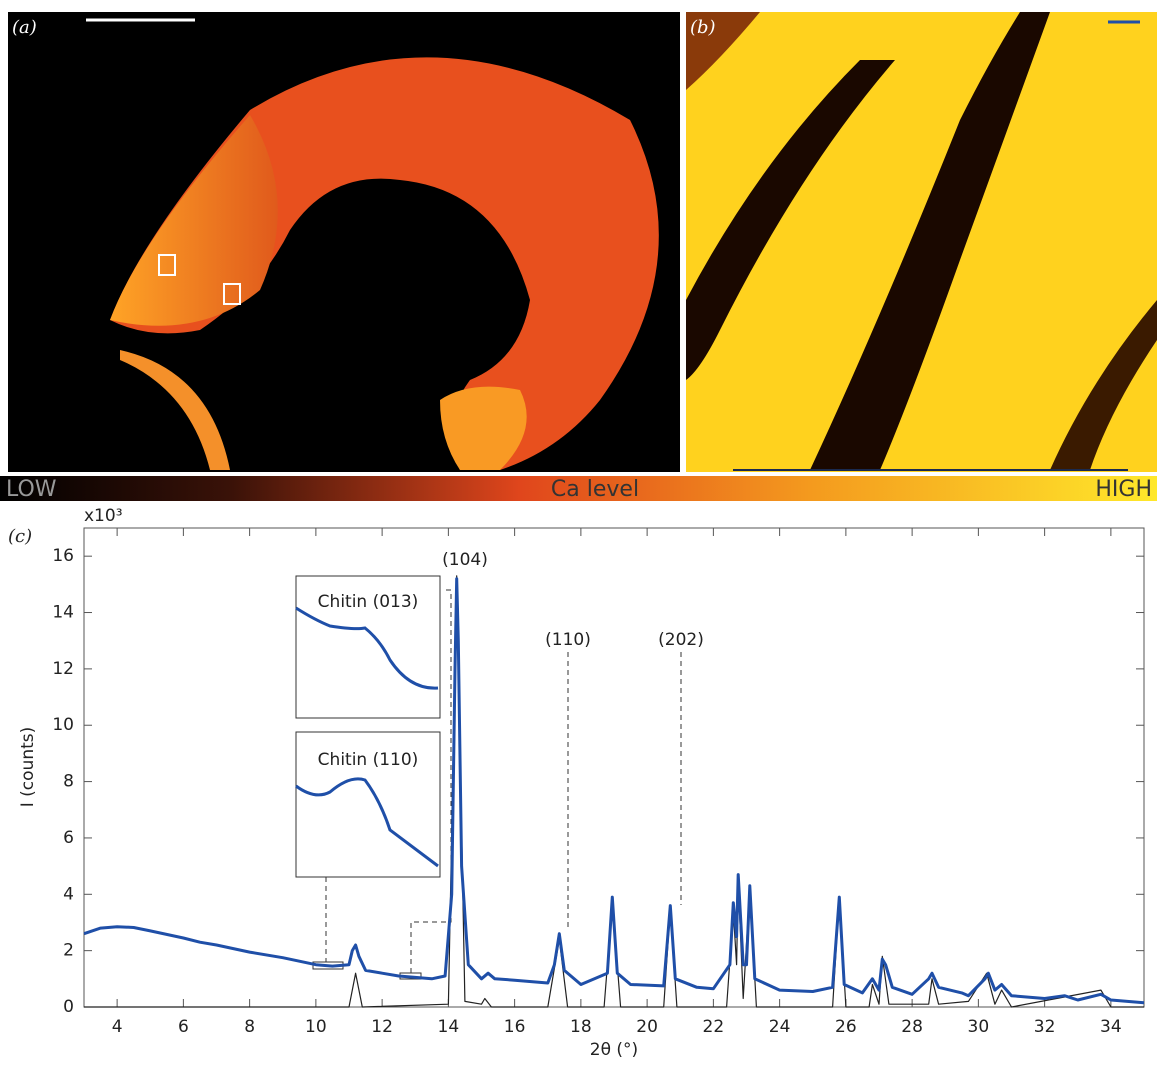  Describe the element at coordinates (515, 1027) in the screenshot. I see `x-tick-label: 16` at that location.